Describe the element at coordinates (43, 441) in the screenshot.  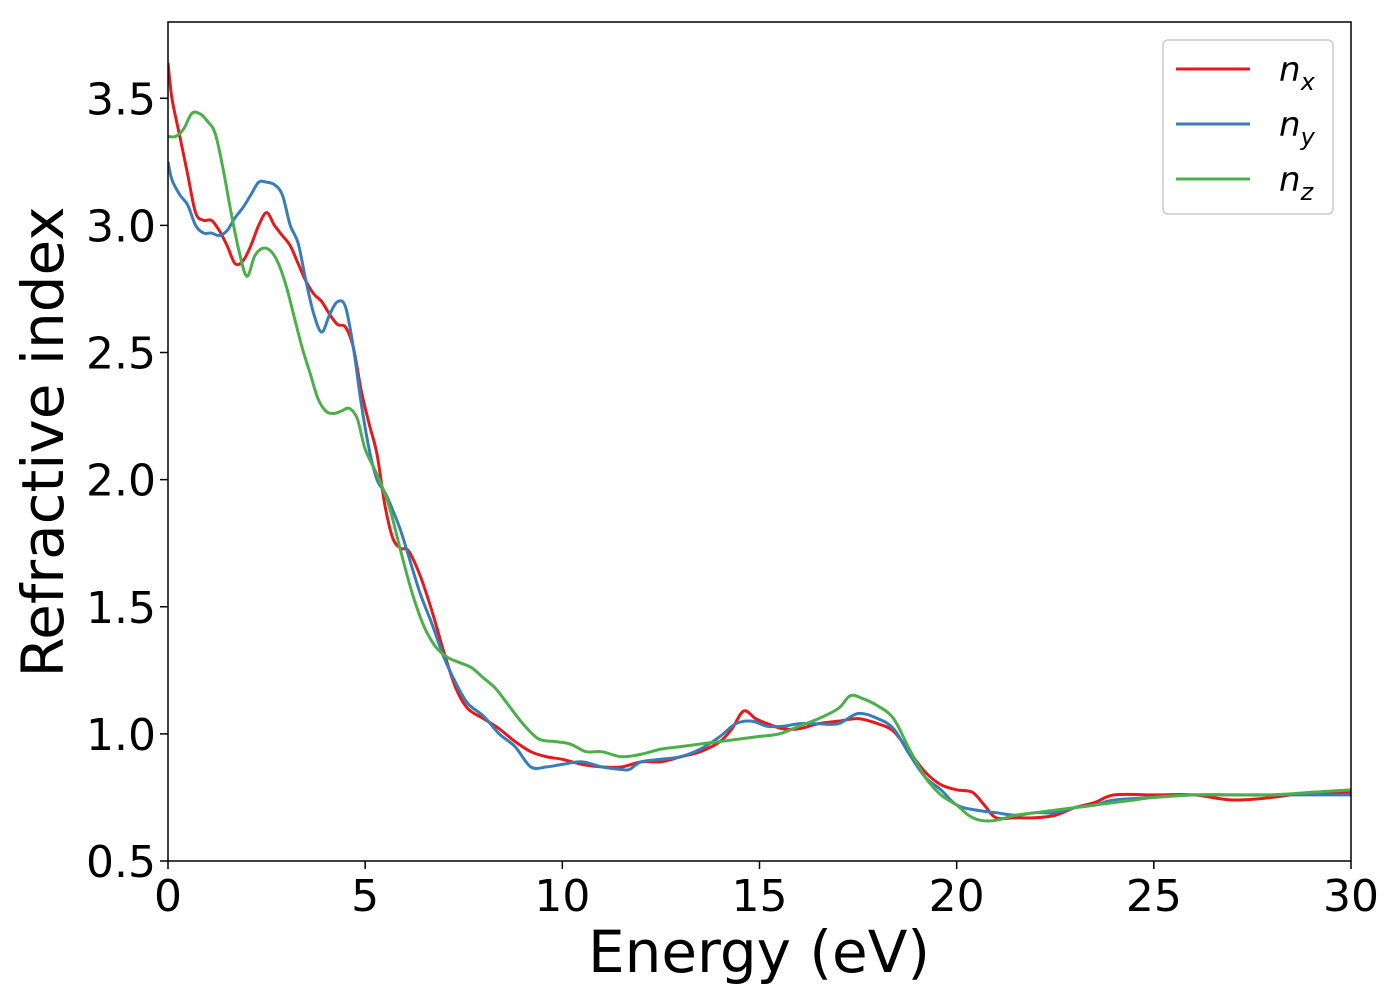
I see `y-axis-title: Refractive index` at that location.